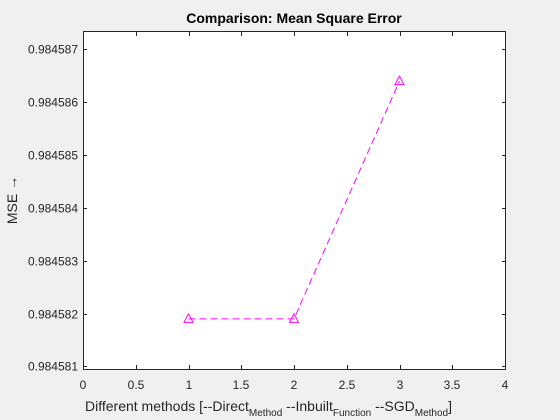 This screenshot has height=420, width=560. I want to click on y-tick-label: 0.984581, so click(53, 367).